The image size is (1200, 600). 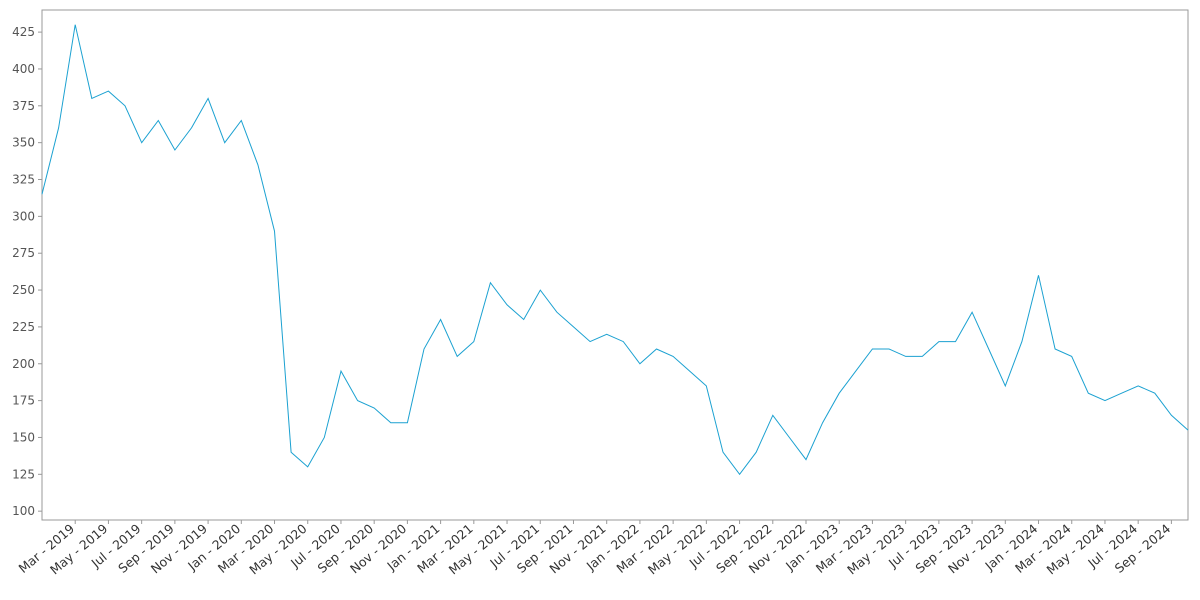 I want to click on y-tick-label: 225, so click(x=23, y=327).